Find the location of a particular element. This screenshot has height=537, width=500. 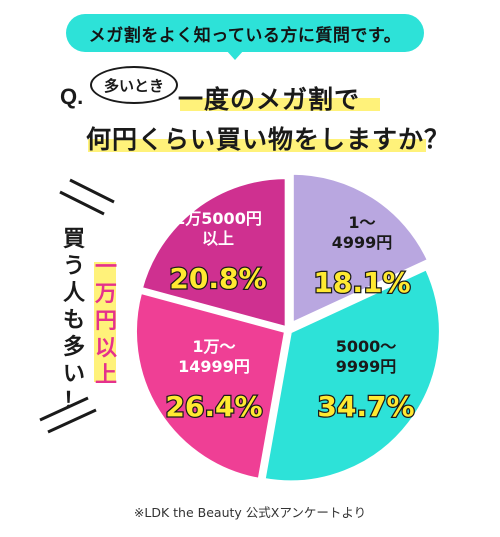

banner: メガ割をよく知っている方に質問です。 is located at coordinates (245, 33).